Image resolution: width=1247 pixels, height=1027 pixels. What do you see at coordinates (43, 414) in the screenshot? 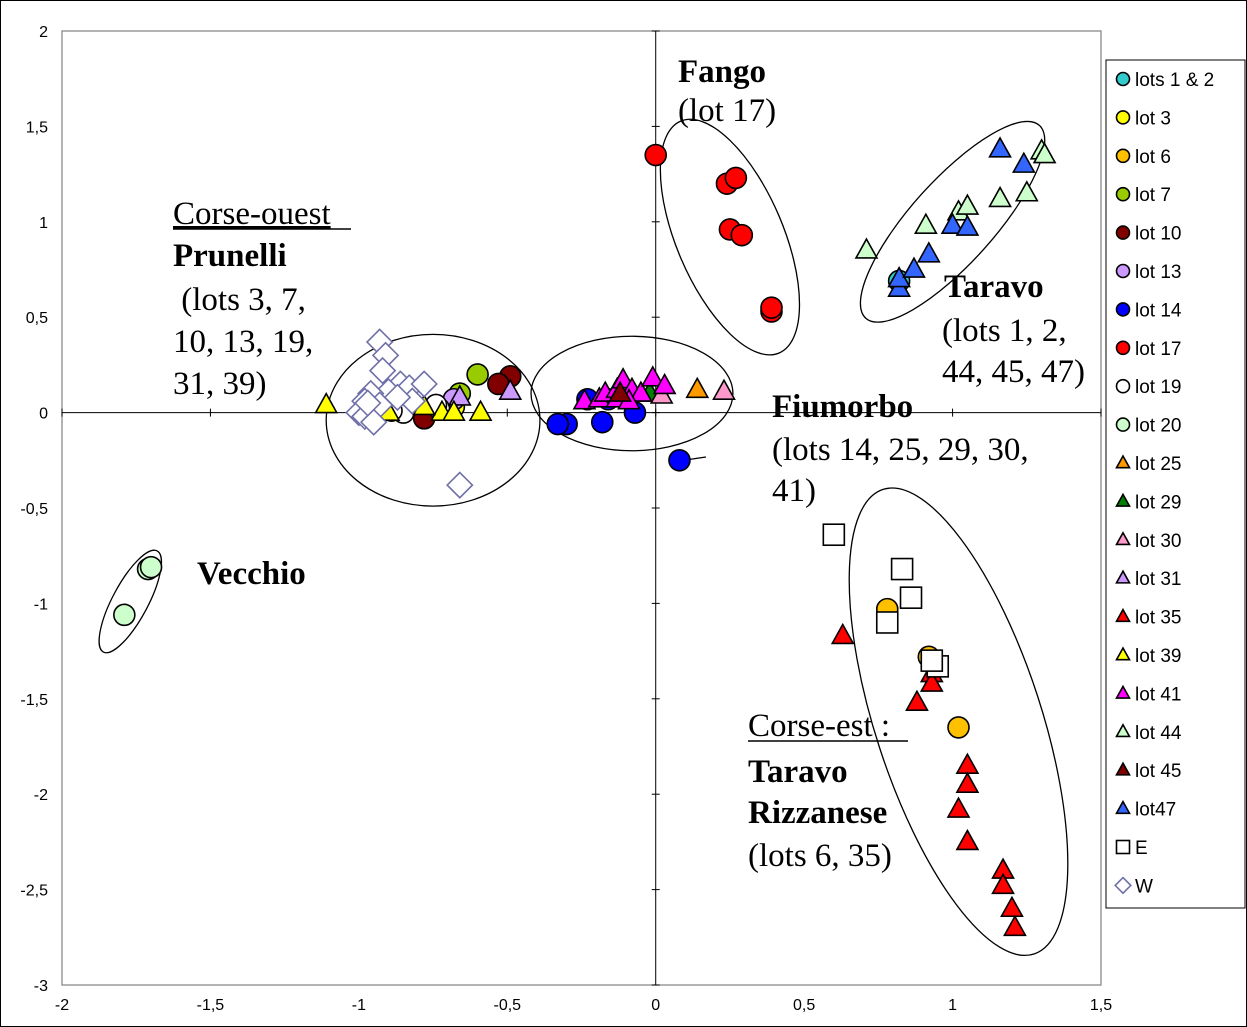
I see `y-tick-label: 0` at bounding box center [43, 414].